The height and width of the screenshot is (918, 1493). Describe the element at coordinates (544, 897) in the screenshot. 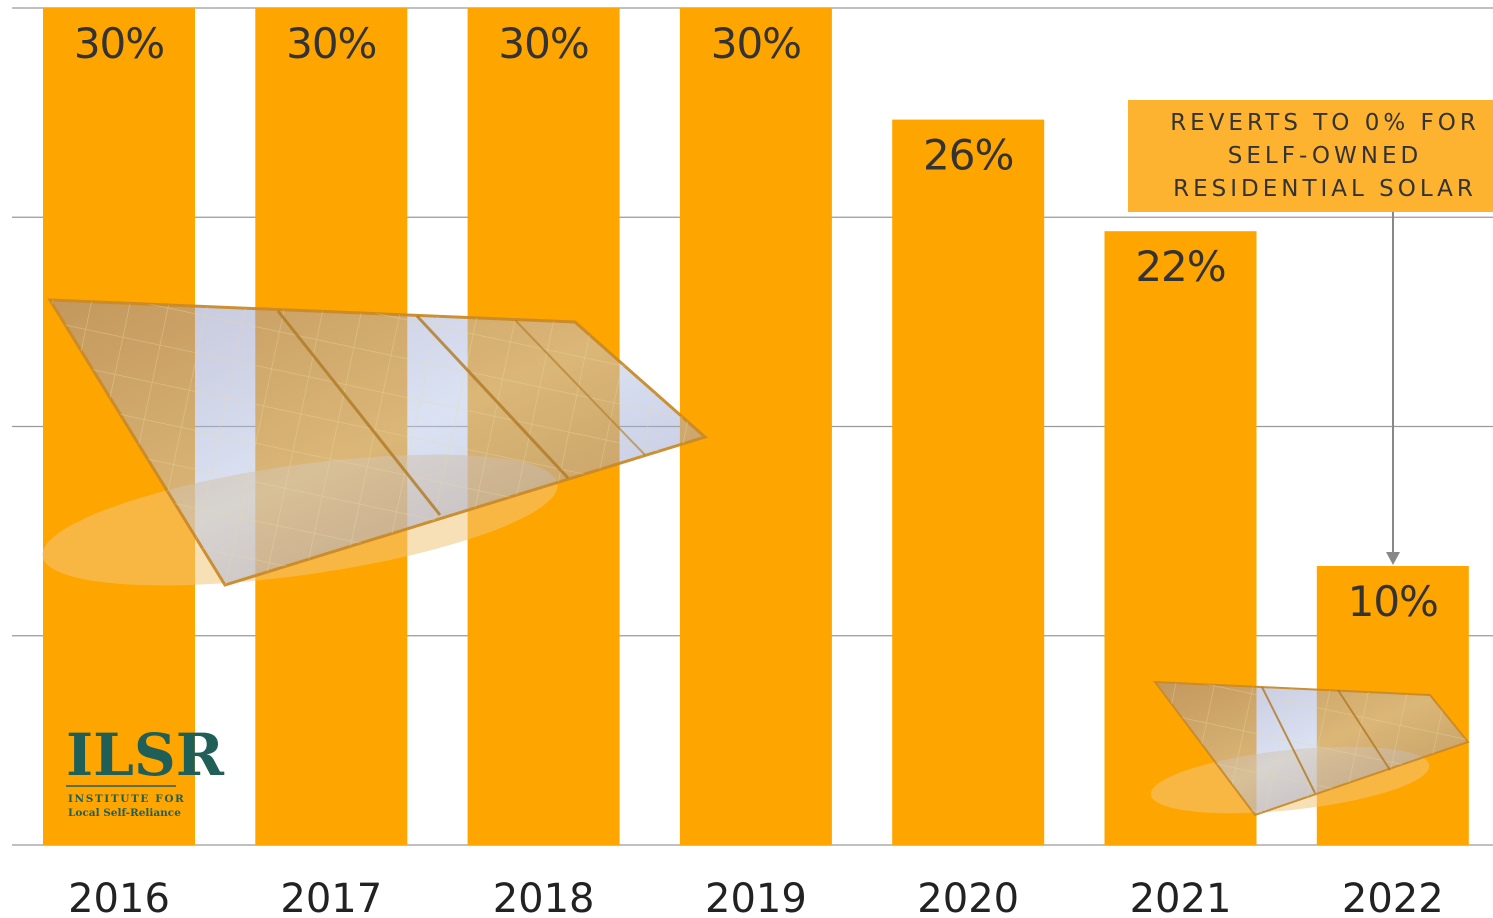

I see `x-tick-label-2018: 2018` at that location.